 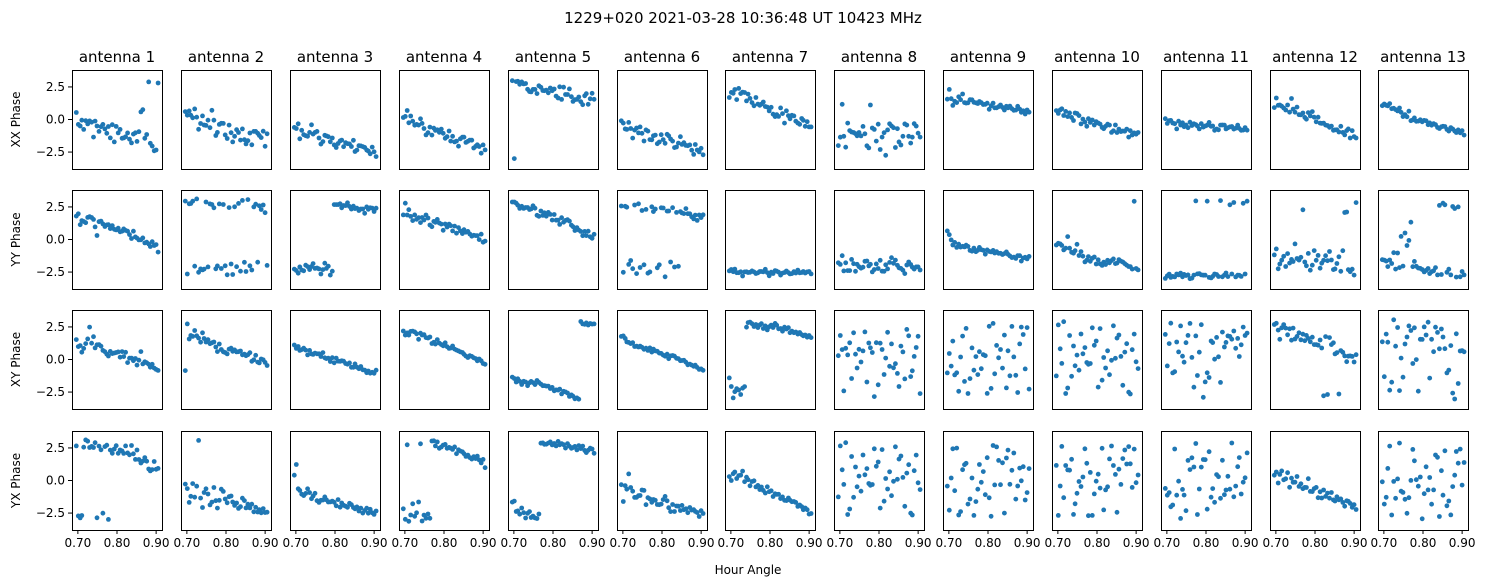 What do you see at coordinates (1097, 240) in the screenshot?
I see `panel-r2-c10` at bounding box center [1097, 240].